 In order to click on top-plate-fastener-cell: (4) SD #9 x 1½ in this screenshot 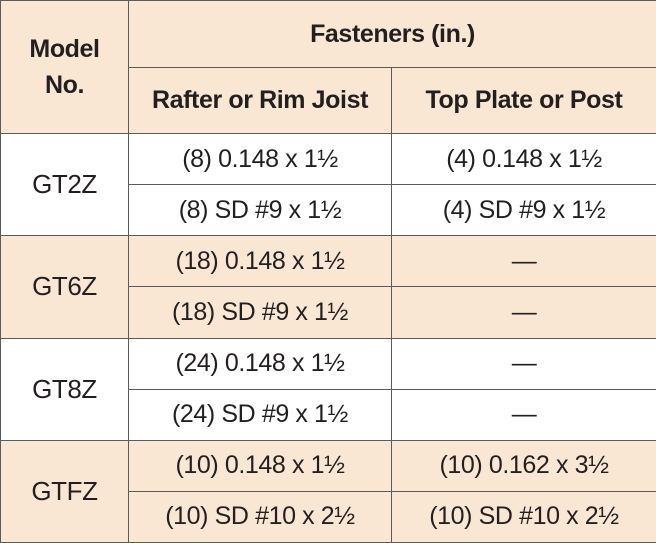, I will do `click(523, 210)`.